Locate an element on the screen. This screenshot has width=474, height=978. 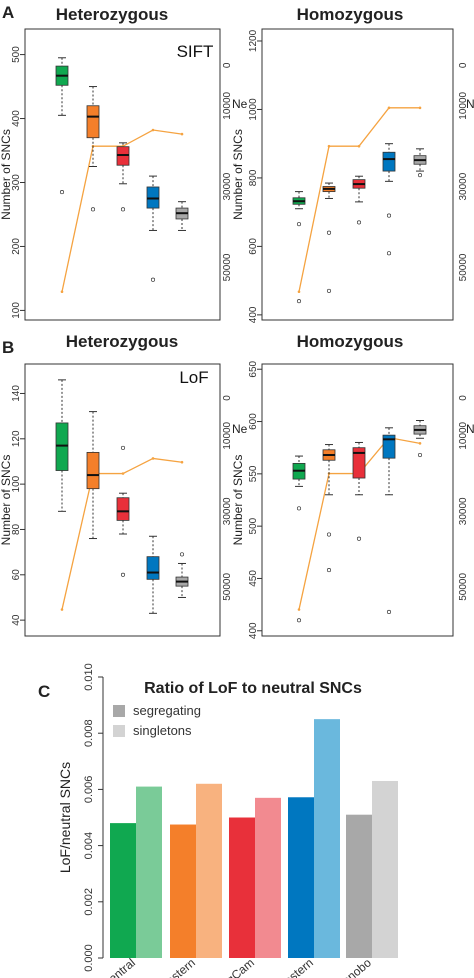
y-axis-label: LoF/neutral SNCs is located at coordinates (65, 817).